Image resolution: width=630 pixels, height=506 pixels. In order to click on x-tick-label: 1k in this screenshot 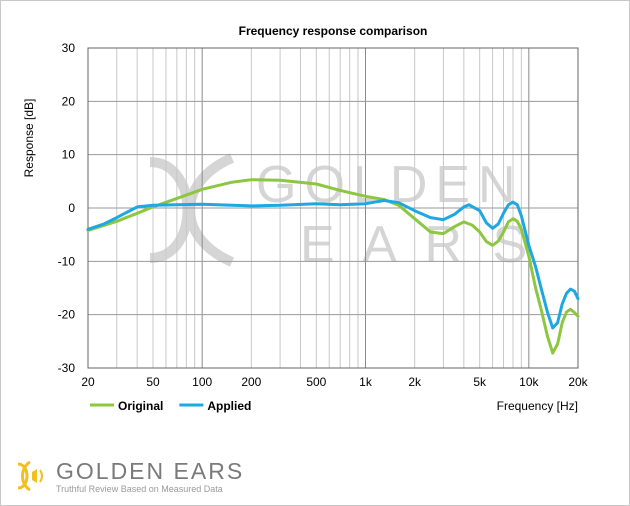, I will do `click(366, 382)`.